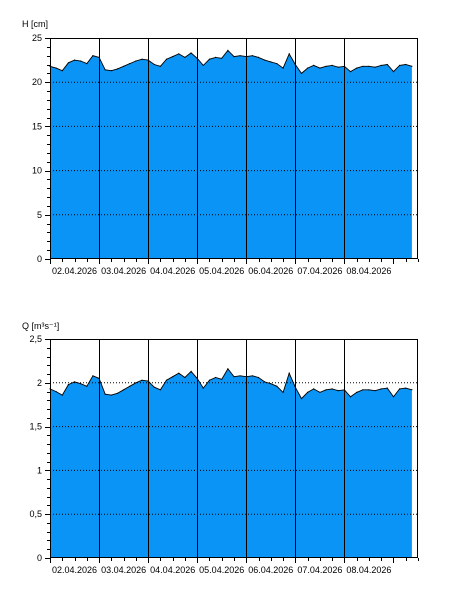 This screenshot has width=450, height=600. Describe the element at coordinates (39, 215) in the screenshot. I see `y-tick-label: 5` at that location.